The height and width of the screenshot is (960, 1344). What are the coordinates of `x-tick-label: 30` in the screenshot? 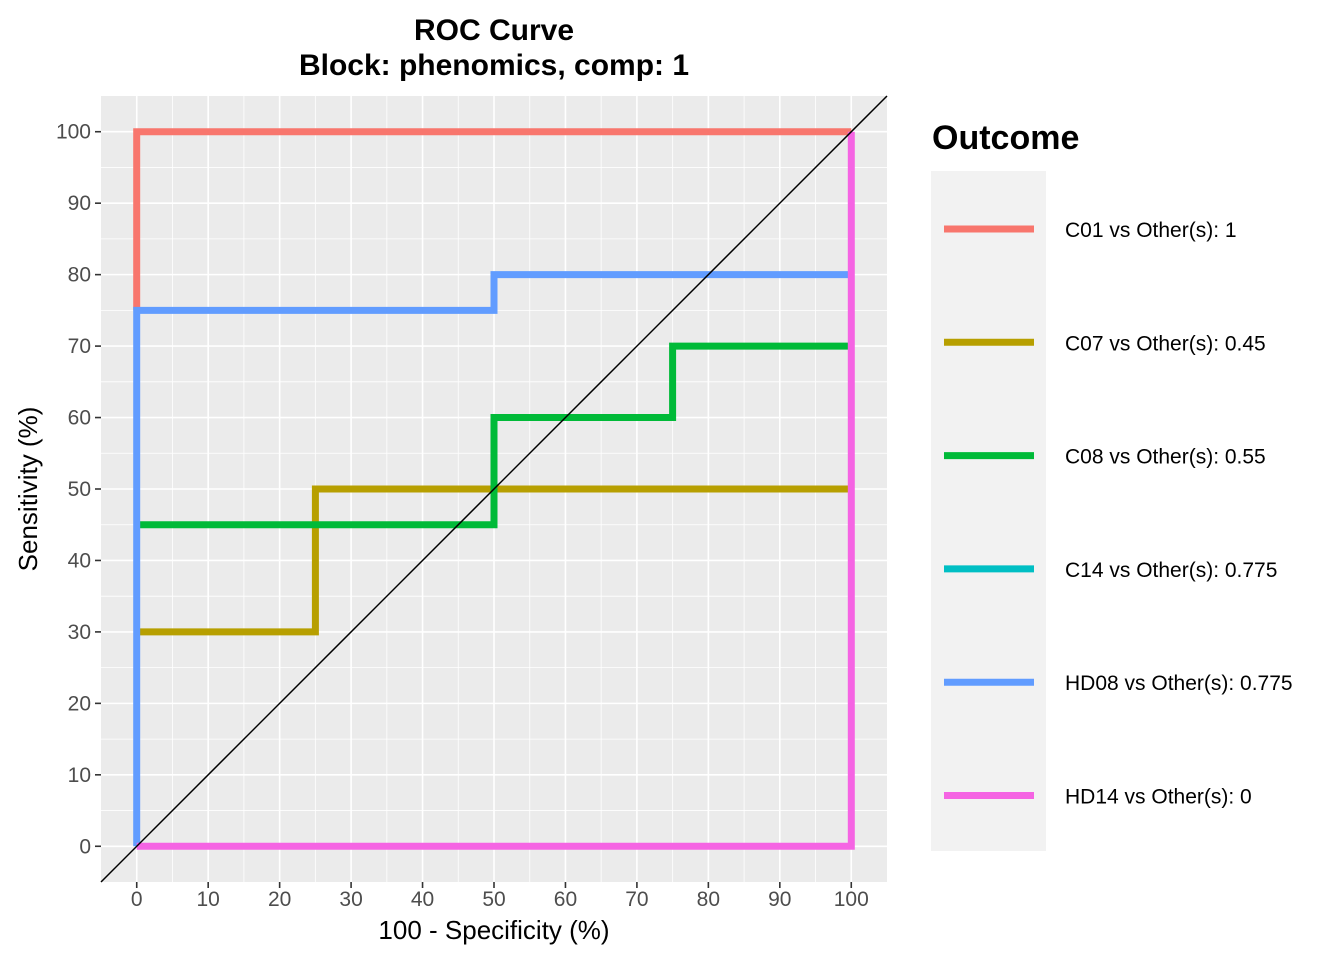 It's located at (350, 899).